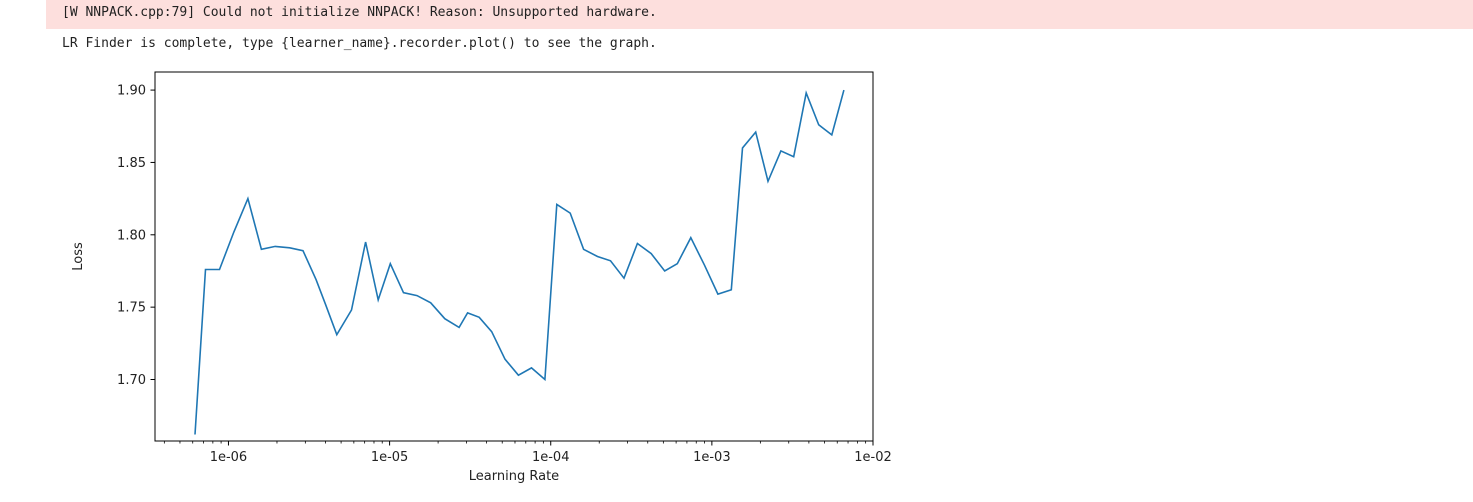 This screenshot has width=1473, height=502. What do you see at coordinates (551, 457) in the screenshot?
I see `x-tick-label: 1e-04` at bounding box center [551, 457].